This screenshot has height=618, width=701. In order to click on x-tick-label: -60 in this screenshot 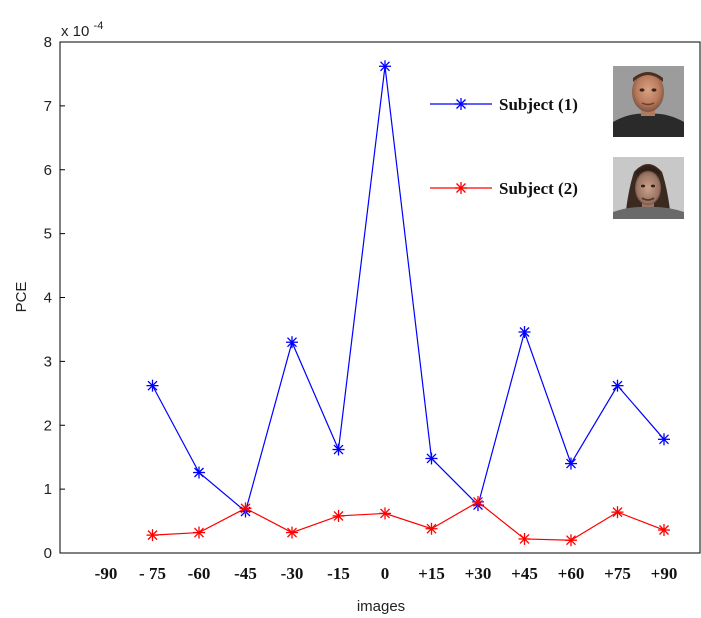, I will do `click(199, 573)`.